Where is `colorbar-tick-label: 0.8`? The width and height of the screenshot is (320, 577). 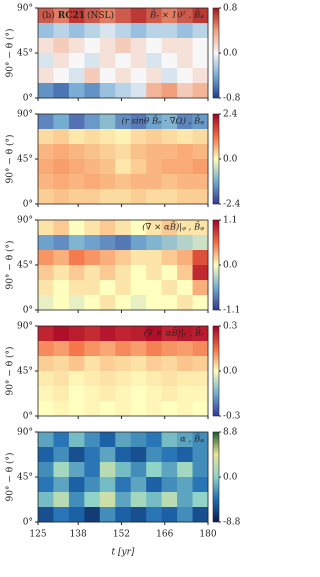
colorbar-tick-label: 0.8 is located at coordinates (230, 9).